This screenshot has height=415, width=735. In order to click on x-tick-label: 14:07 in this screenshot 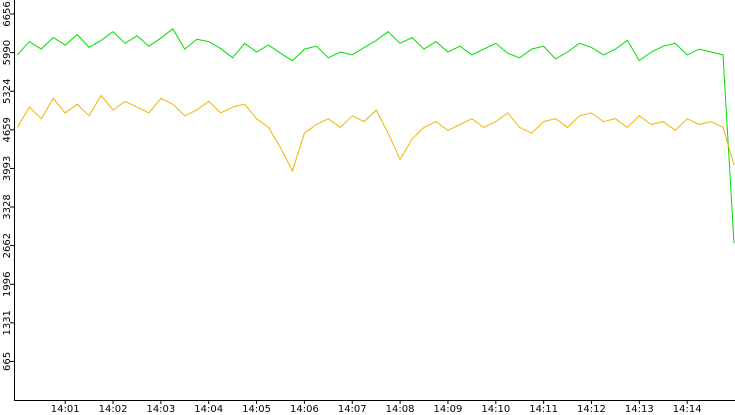, I will do `click(352, 409)`.